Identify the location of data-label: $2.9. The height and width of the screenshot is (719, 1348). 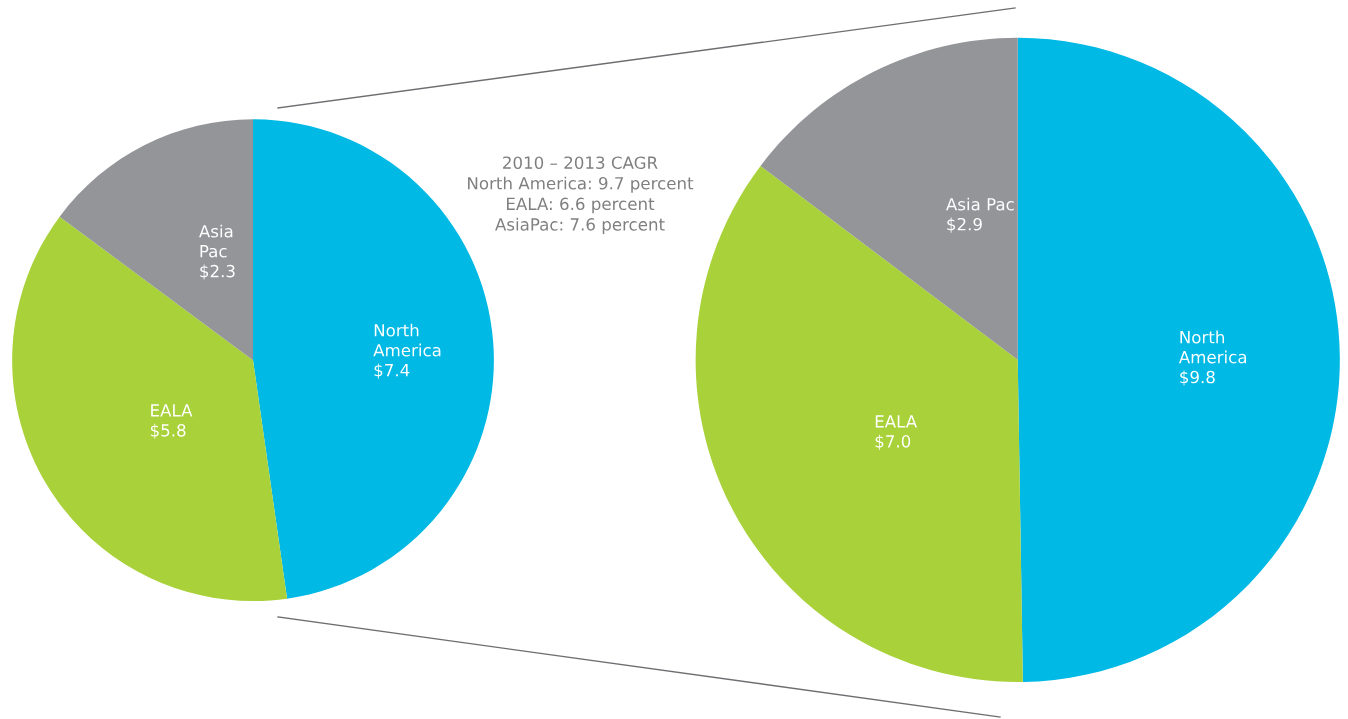
(964, 225).